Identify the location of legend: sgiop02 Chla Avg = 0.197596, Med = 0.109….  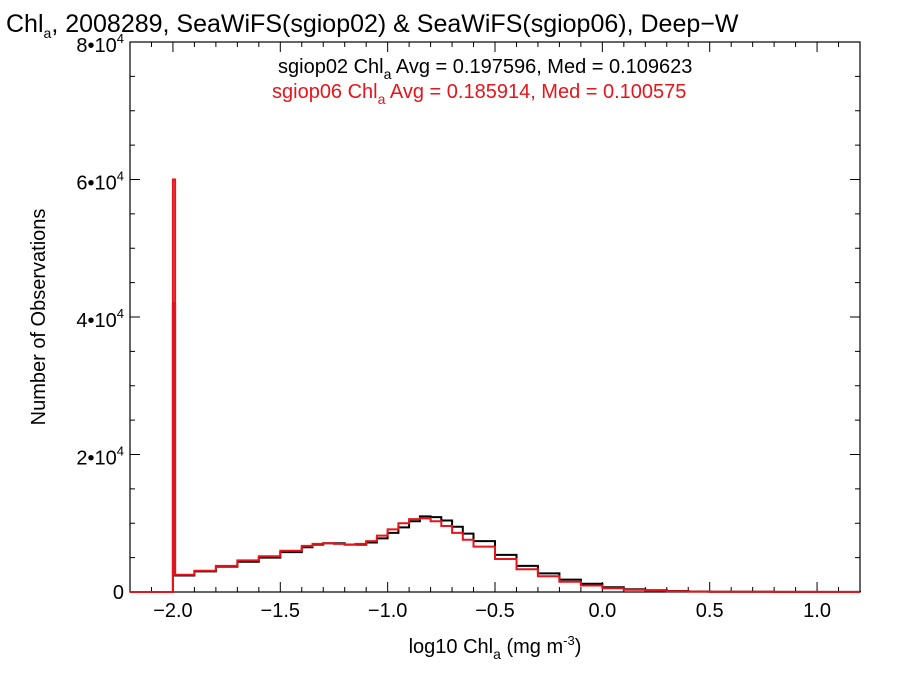
(482, 81).